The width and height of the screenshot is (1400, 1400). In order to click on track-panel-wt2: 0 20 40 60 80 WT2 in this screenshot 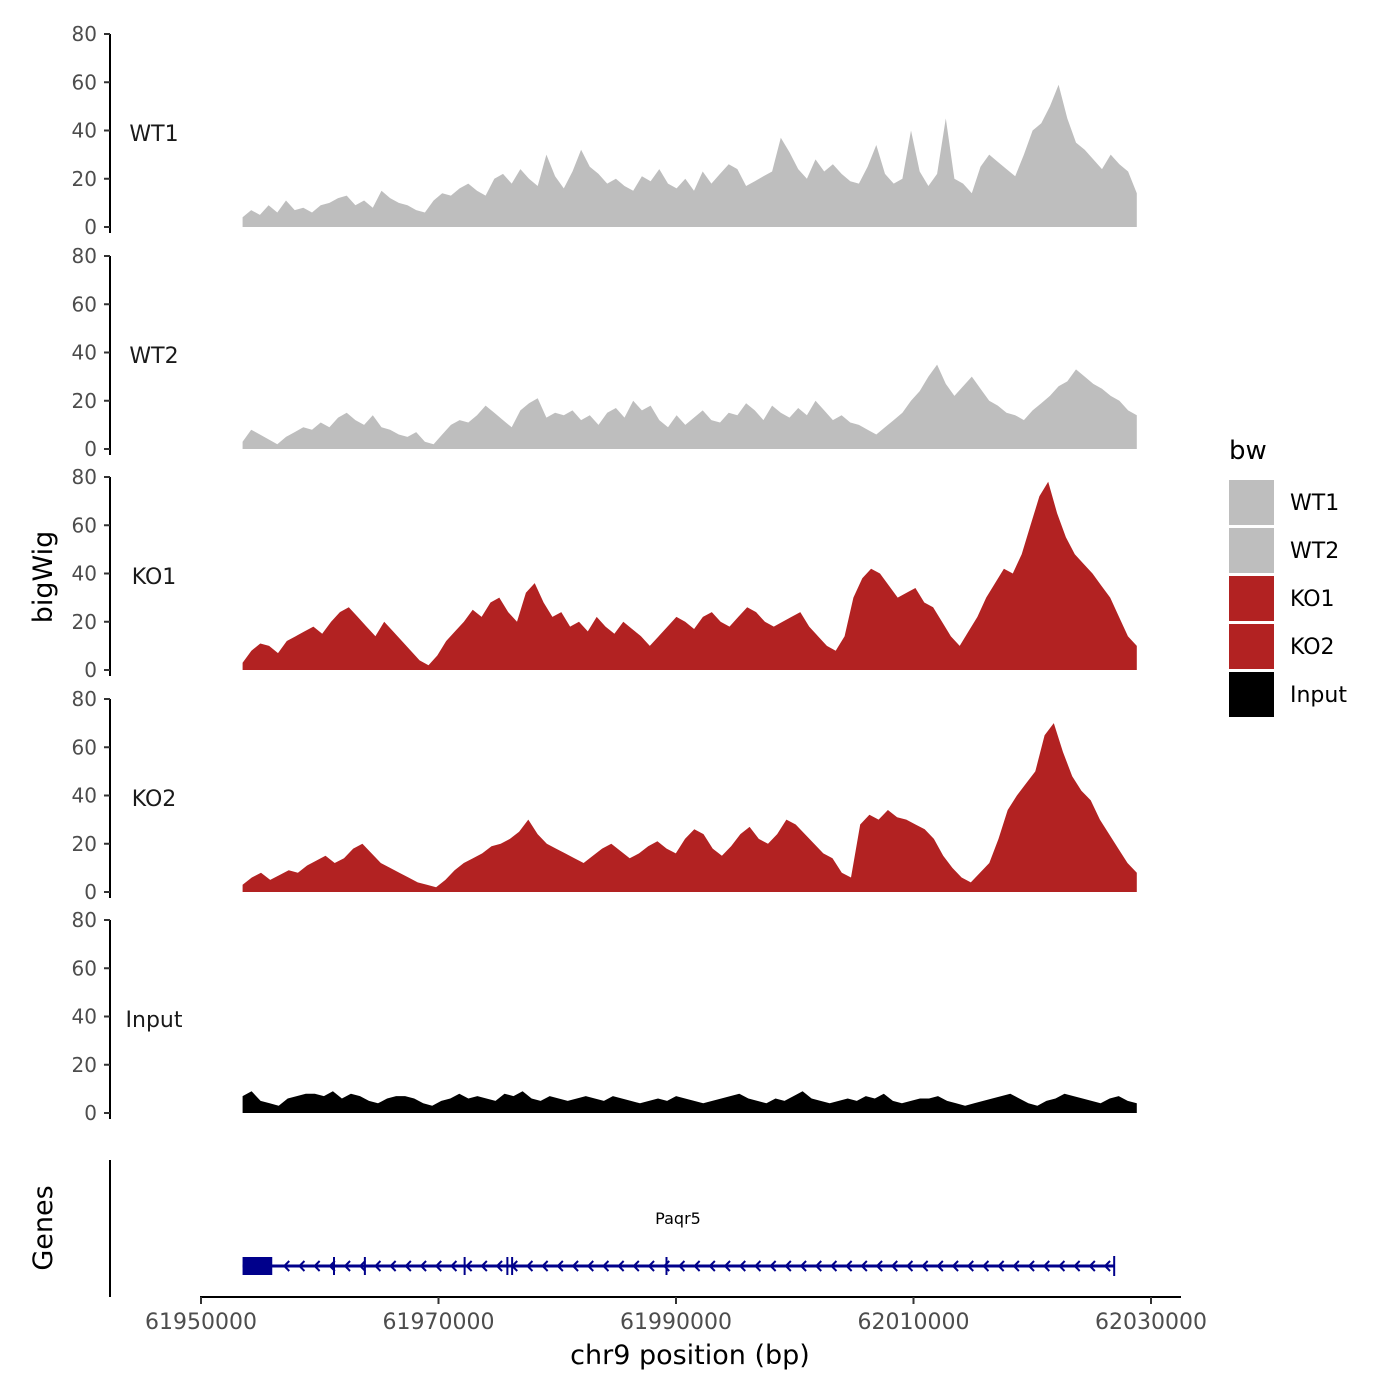, I will do `click(604, 352)`.